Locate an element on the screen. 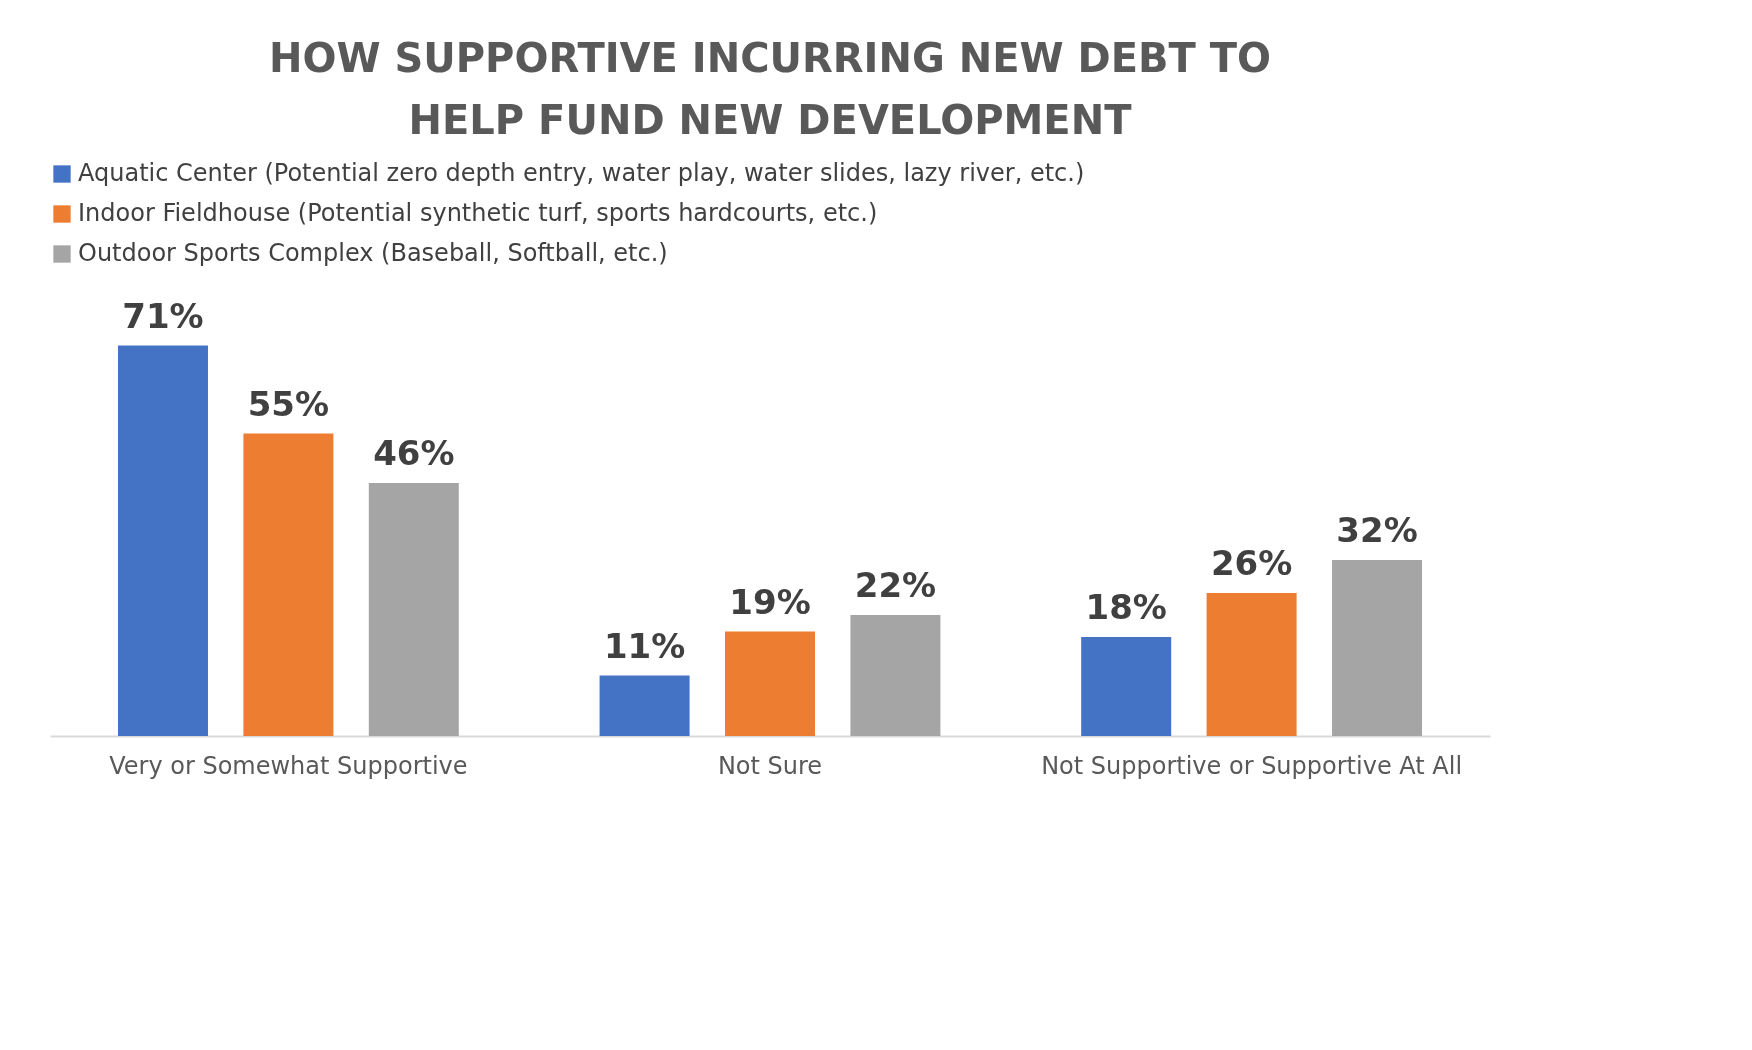 This screenshot has width=1752, height=1050. data-label: 19% is located at coordinates (770, 601).